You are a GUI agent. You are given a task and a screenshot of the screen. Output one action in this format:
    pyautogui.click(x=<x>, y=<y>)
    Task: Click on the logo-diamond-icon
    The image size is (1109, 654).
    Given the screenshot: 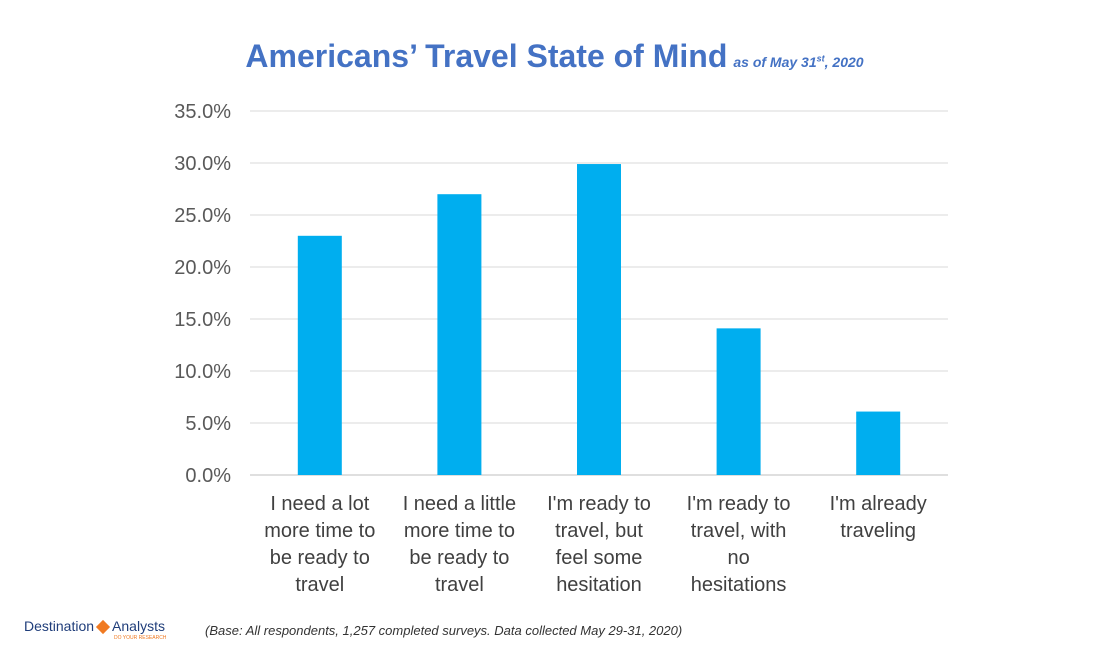 What is the action you would take?
    pyautogui.click(x=103, y=627)
    